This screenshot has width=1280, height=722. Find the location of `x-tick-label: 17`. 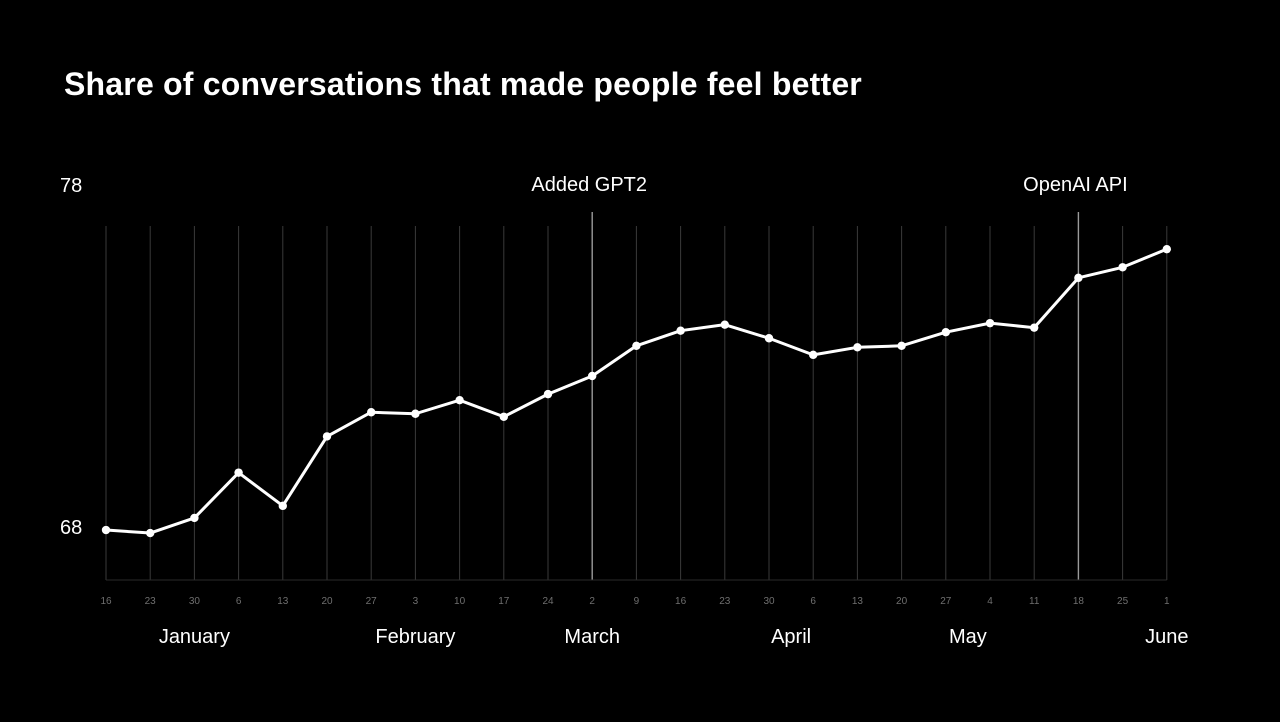

x-tick-label: 17 is located at coordinates (504, 601).